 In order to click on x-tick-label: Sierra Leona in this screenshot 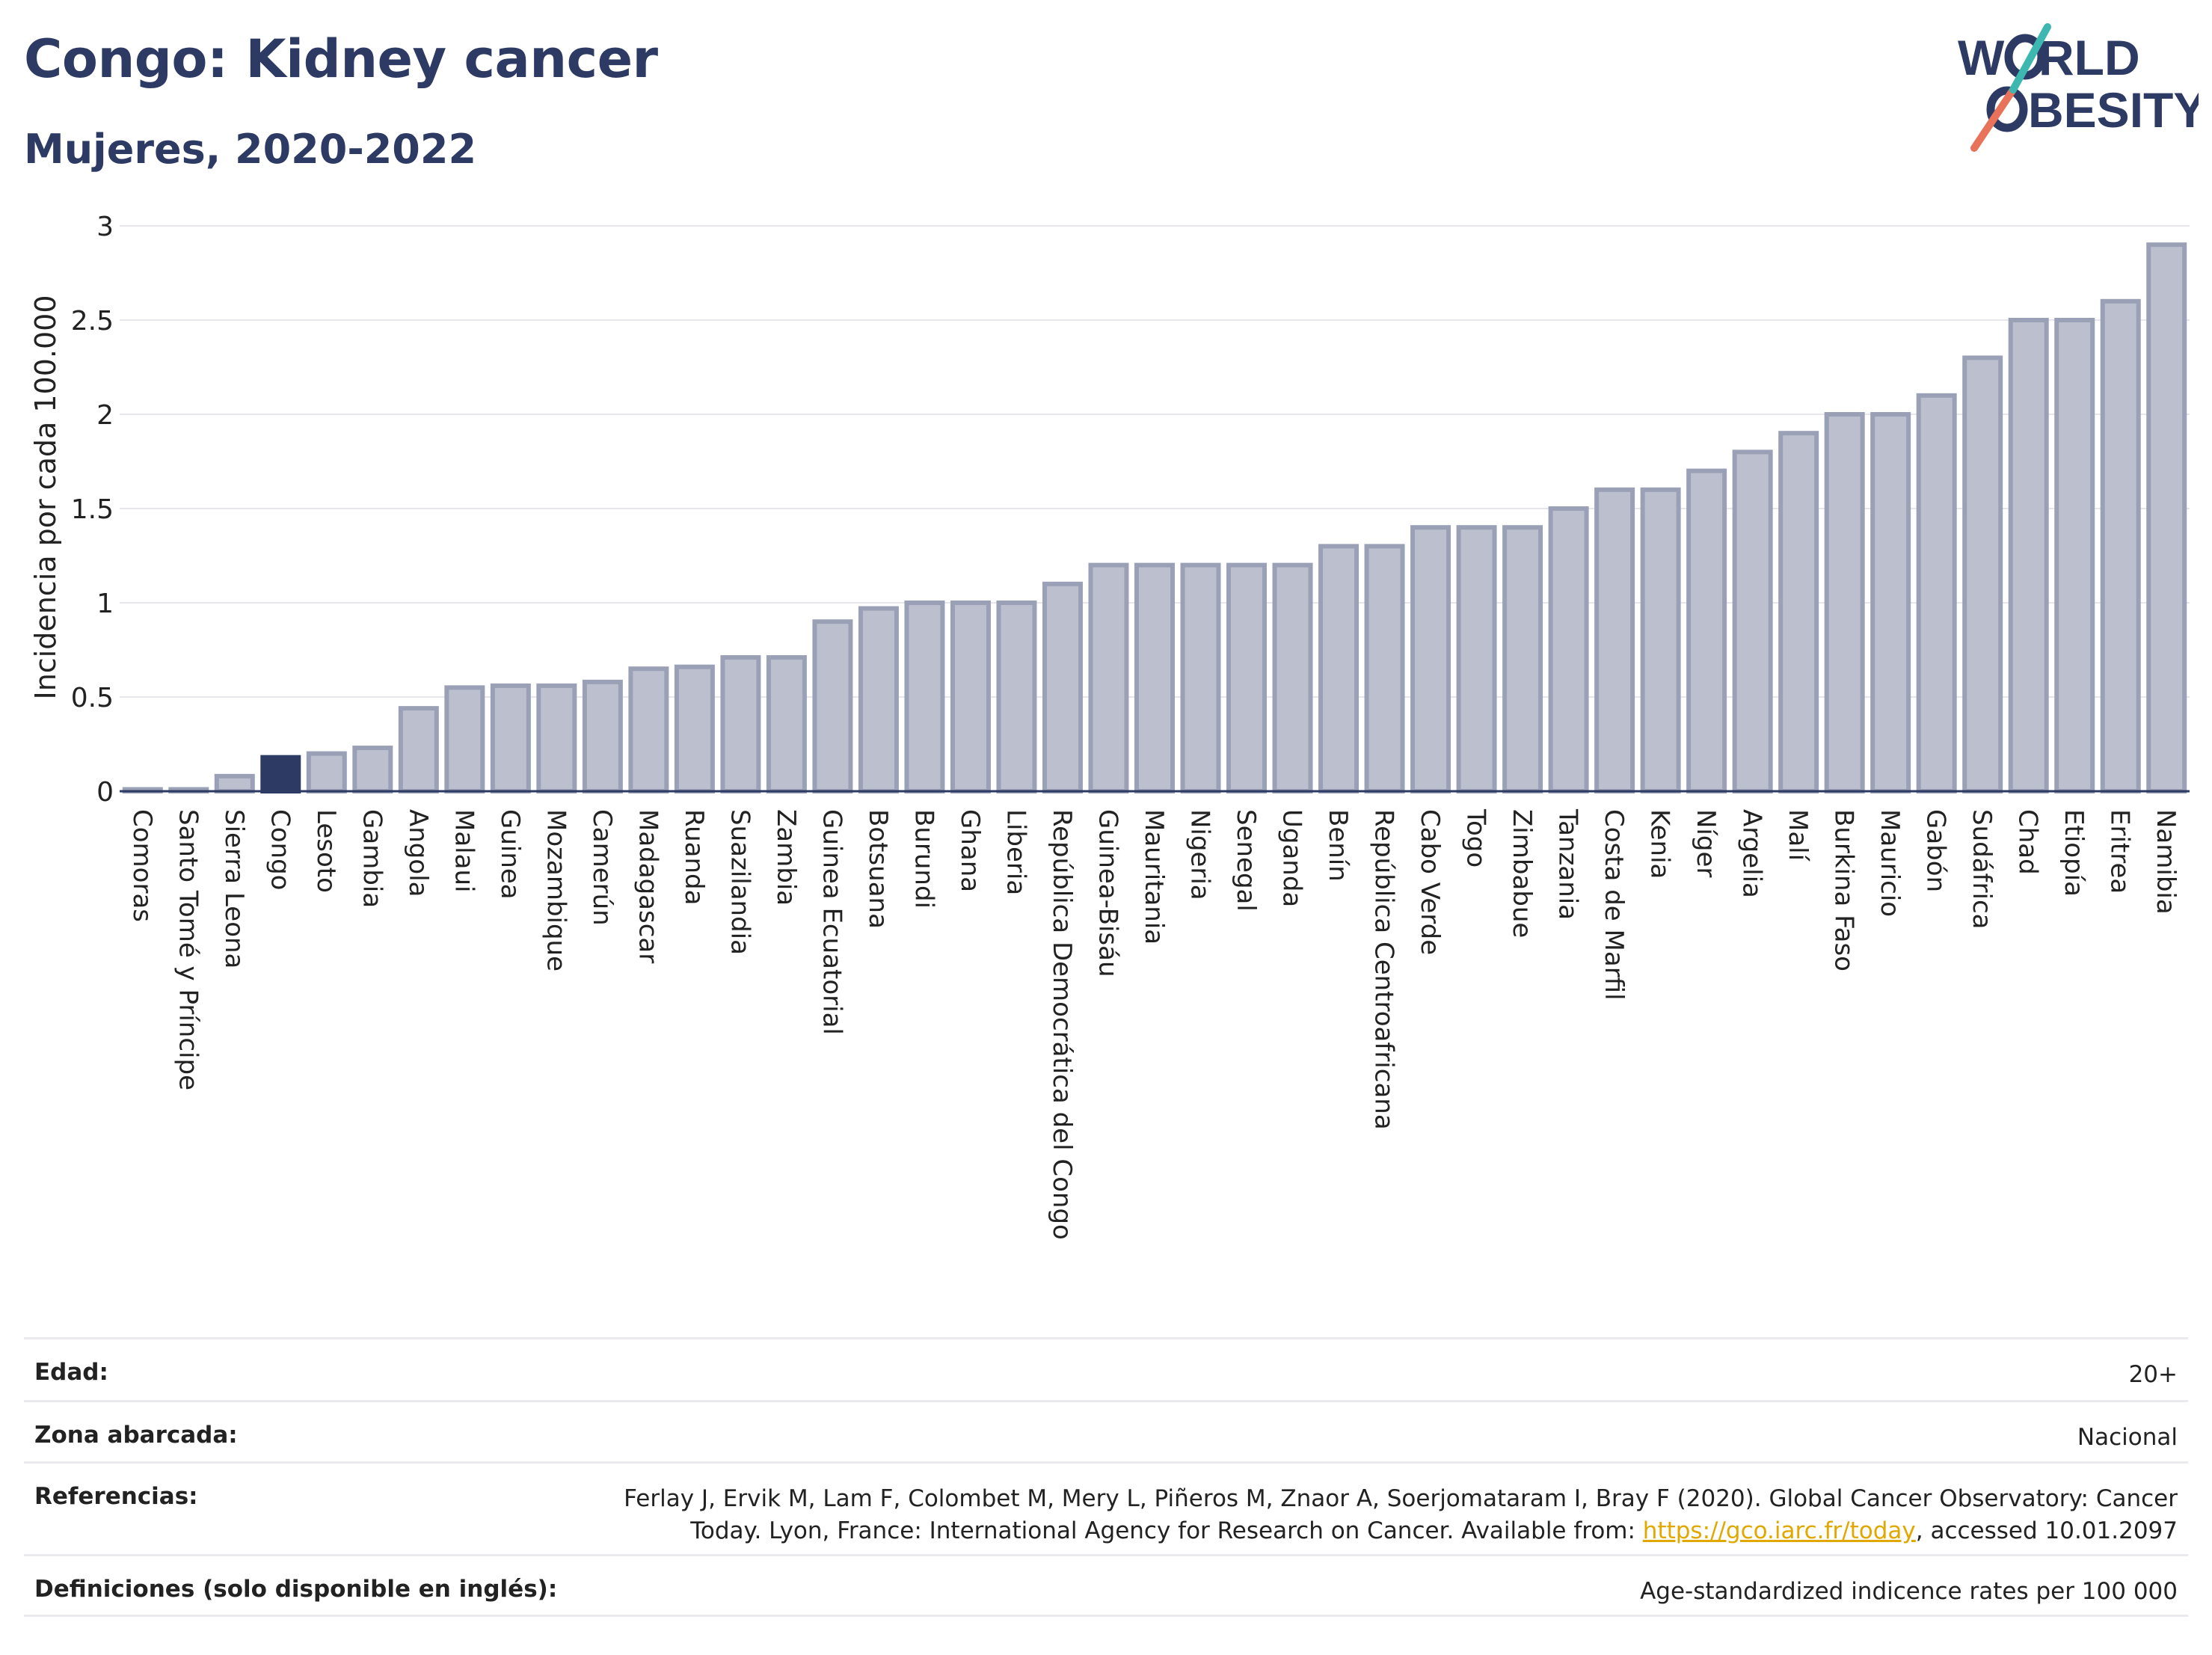, I will do `click(234, 888)`.